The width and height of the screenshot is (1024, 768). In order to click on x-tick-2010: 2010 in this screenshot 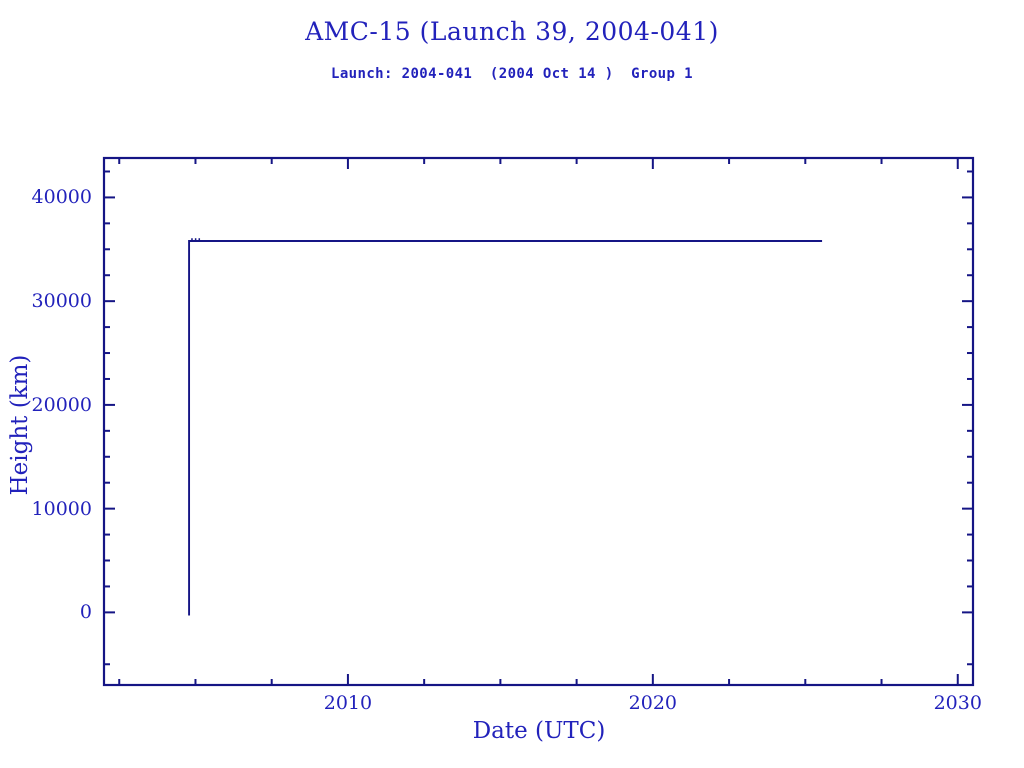, I will do `click(348, 703)`.